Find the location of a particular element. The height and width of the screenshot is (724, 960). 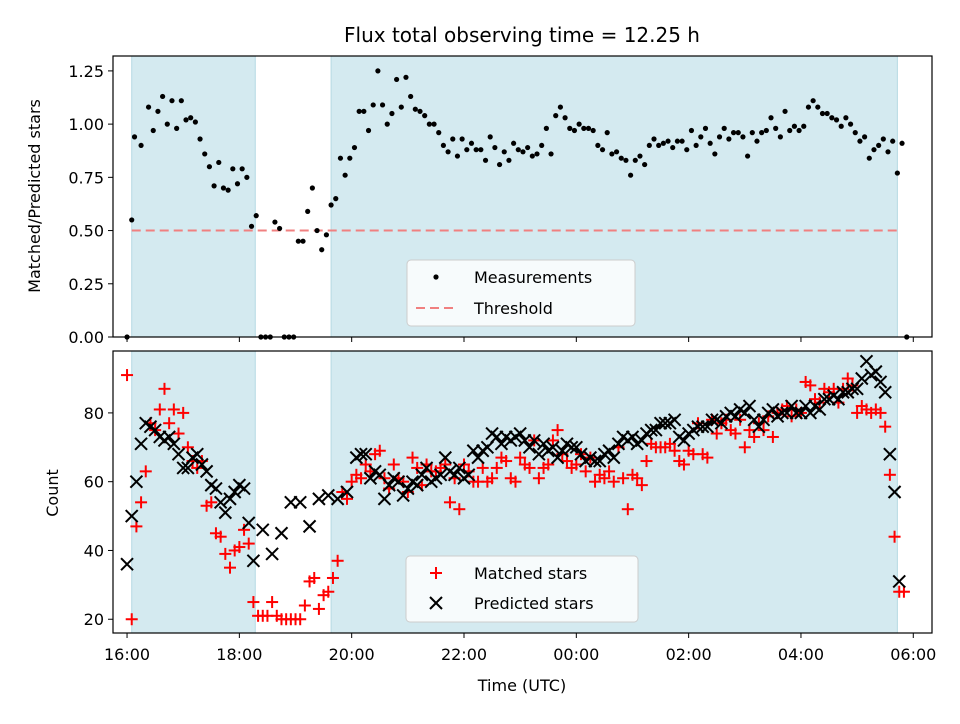

legend-predicted-marker is located at coordinates (436, 603).